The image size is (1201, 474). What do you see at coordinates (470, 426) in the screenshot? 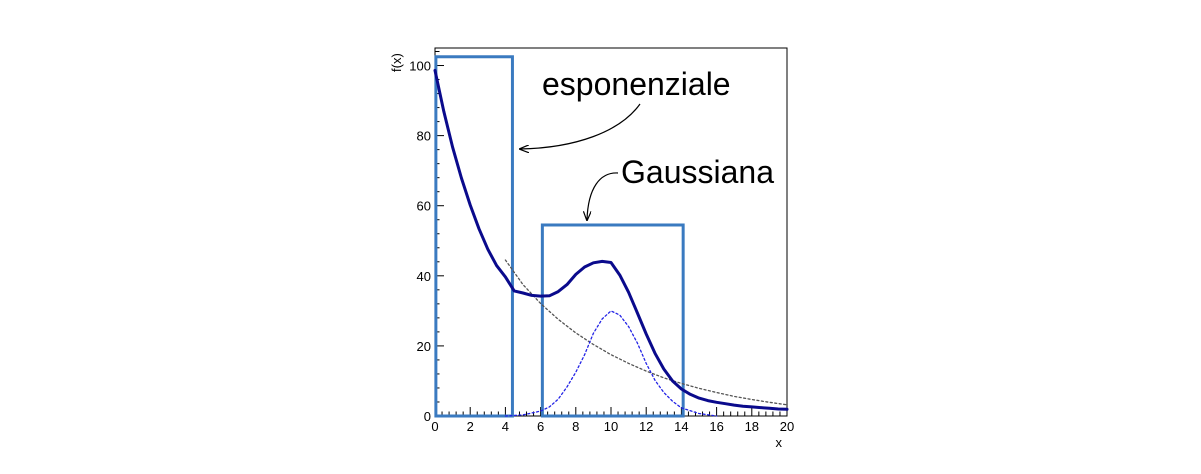
I see `x-tick-label: 2` at bounding box center [470, 426].